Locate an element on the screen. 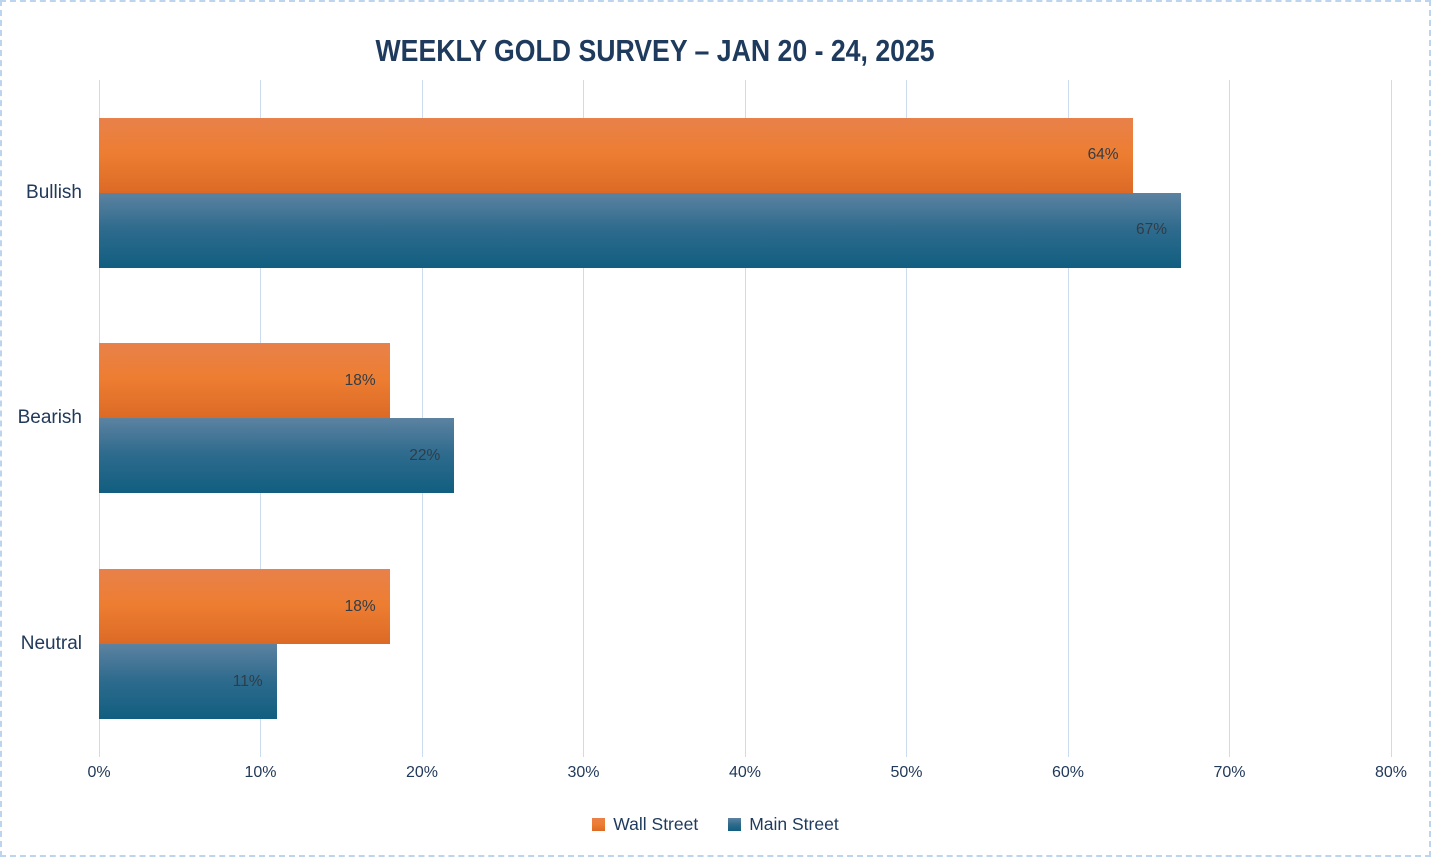 Image resolution: width=1431 pixels, height=857 pixels. x-tick-label: 70% is located at coordinates (1229, 772).